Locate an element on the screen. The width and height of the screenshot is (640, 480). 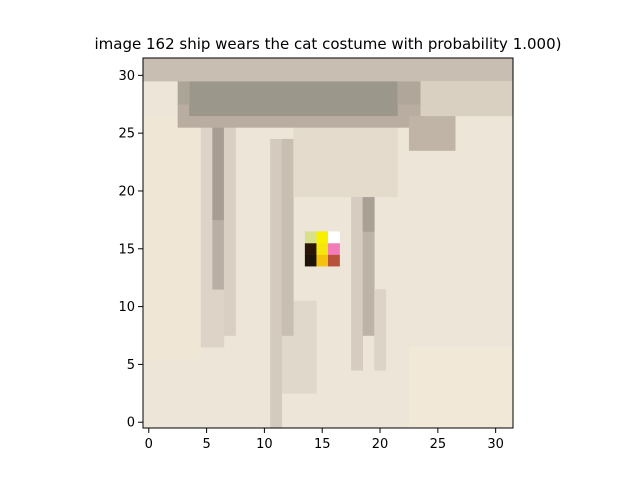
x-tick-label: 5 is located at coordinates (206, 444).